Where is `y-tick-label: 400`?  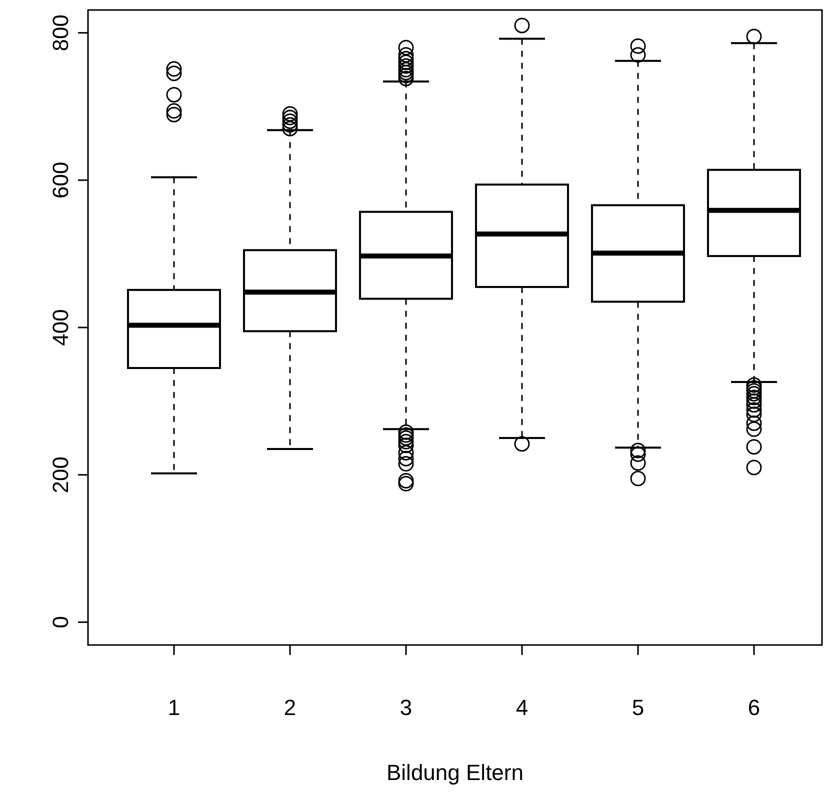
y-tick-label: 400 is located at coordinates (60, 327).